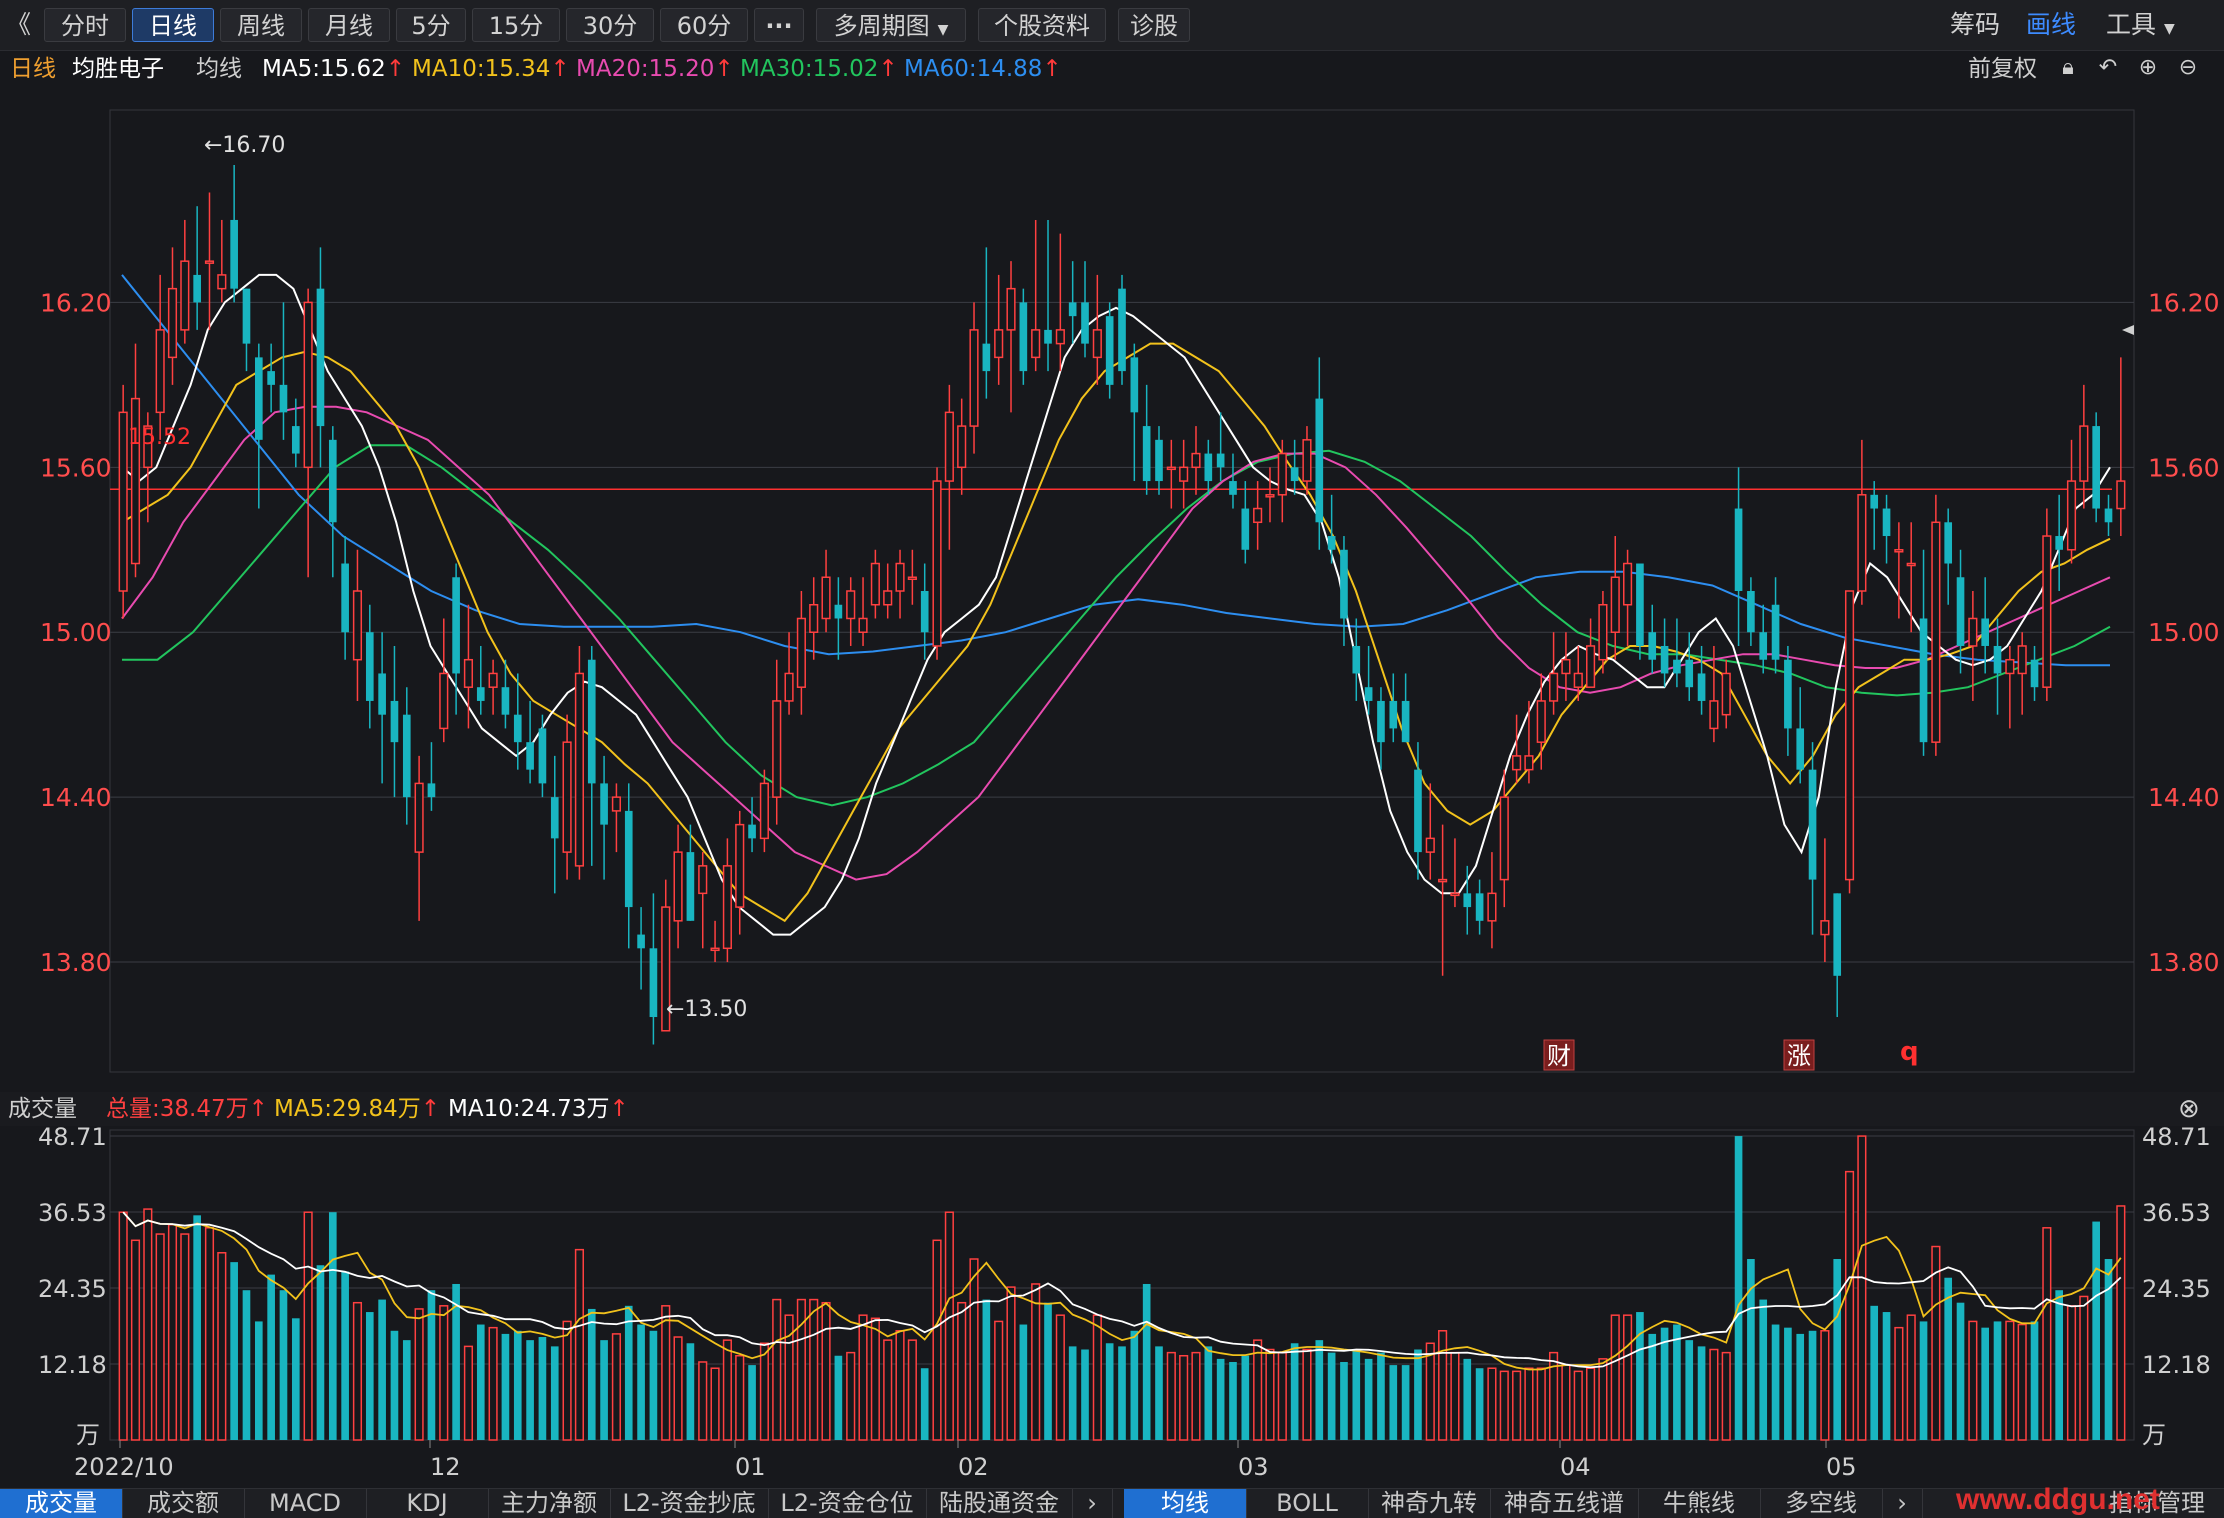  I want to click on x-axis-label: 04, so click(1575, 1467).